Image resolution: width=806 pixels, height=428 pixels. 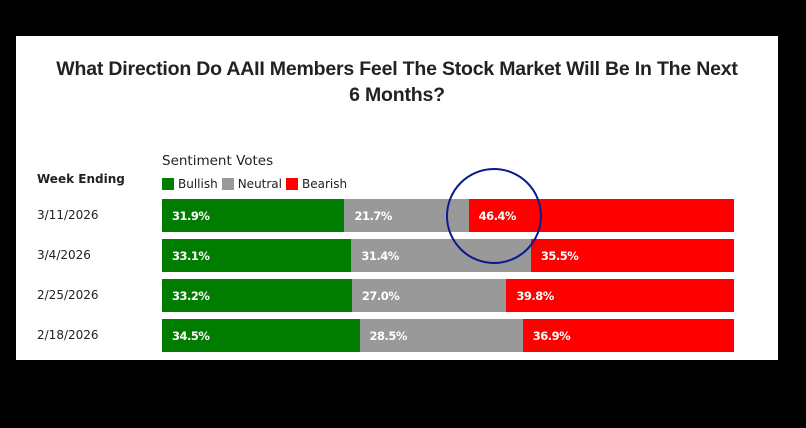 What do you see at coordinates (292, 184) in the screenshot?
I see `bearish-swatch` at bounding box center [292, 184].